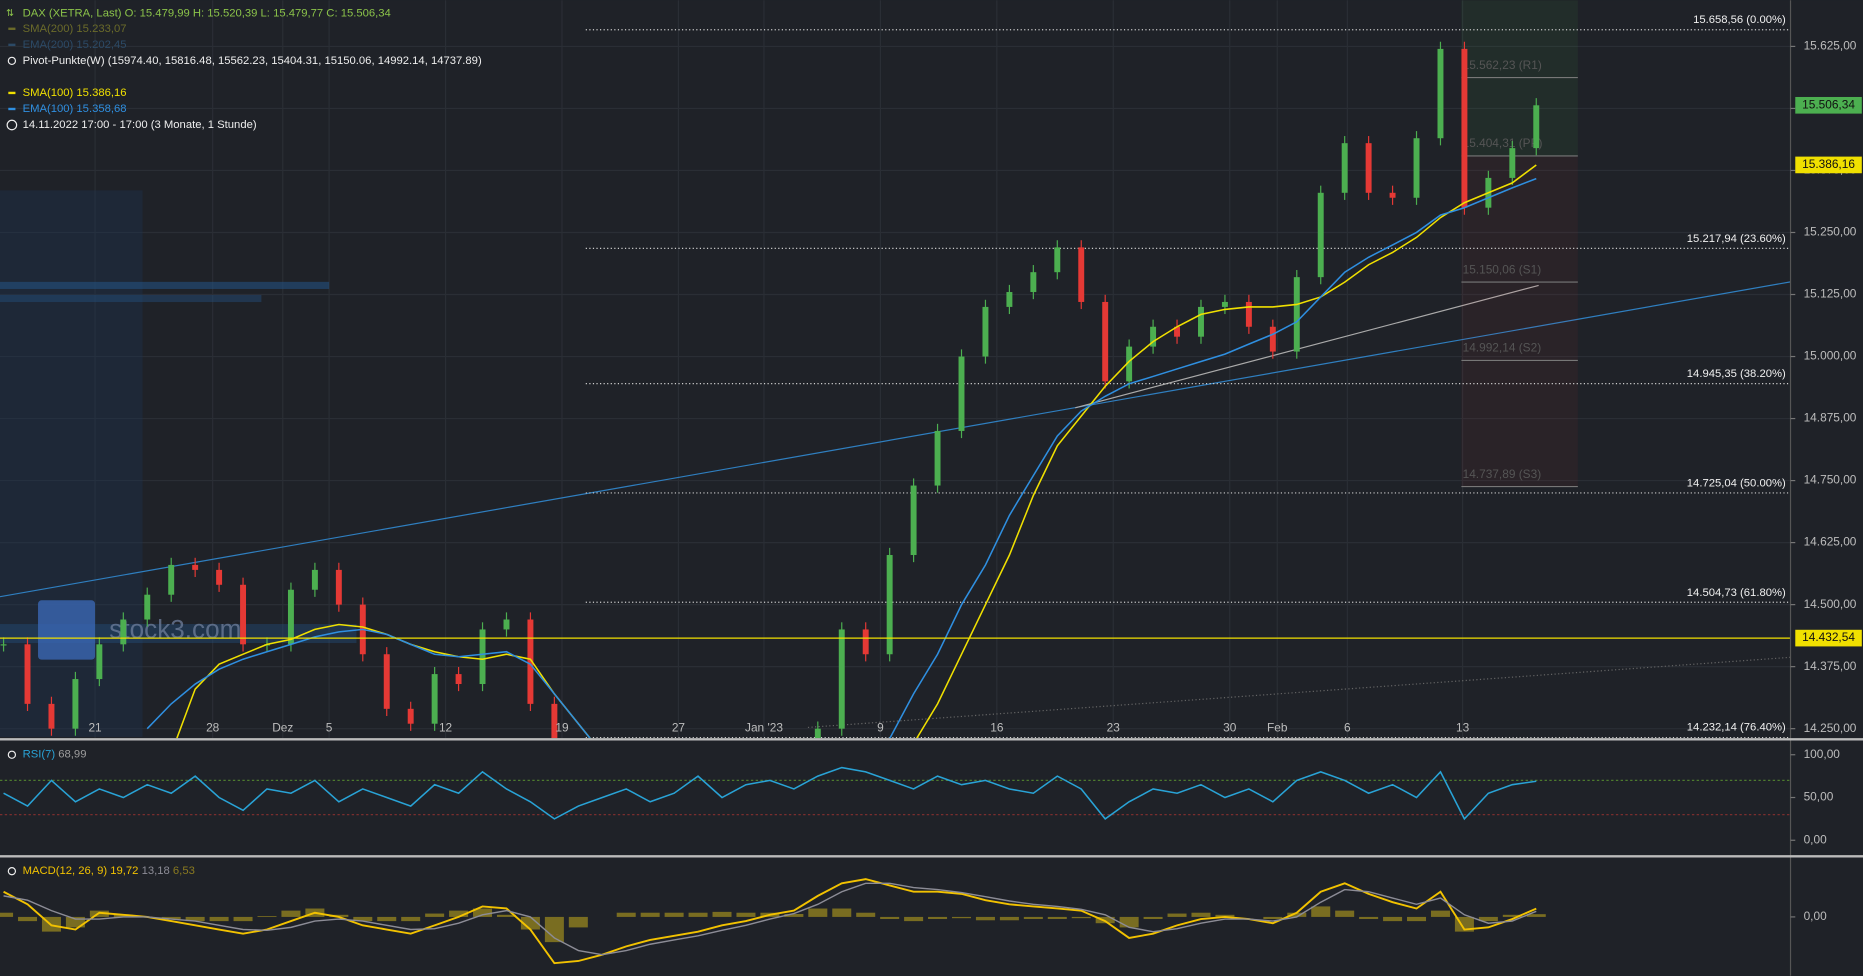  I want to click on x-tick-label: 30, so click(1230, 728).